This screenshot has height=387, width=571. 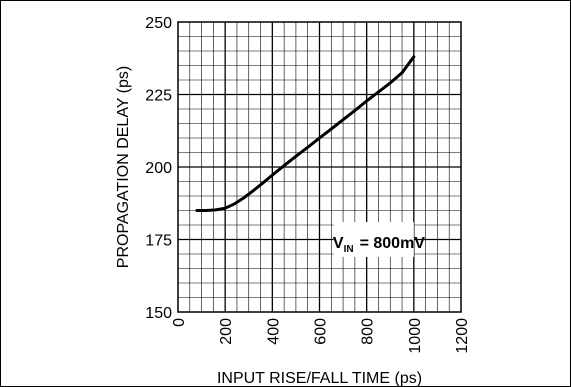 I want to click on y-tick-labels: 150 175 200 225 250, so click(x=158, y=168).